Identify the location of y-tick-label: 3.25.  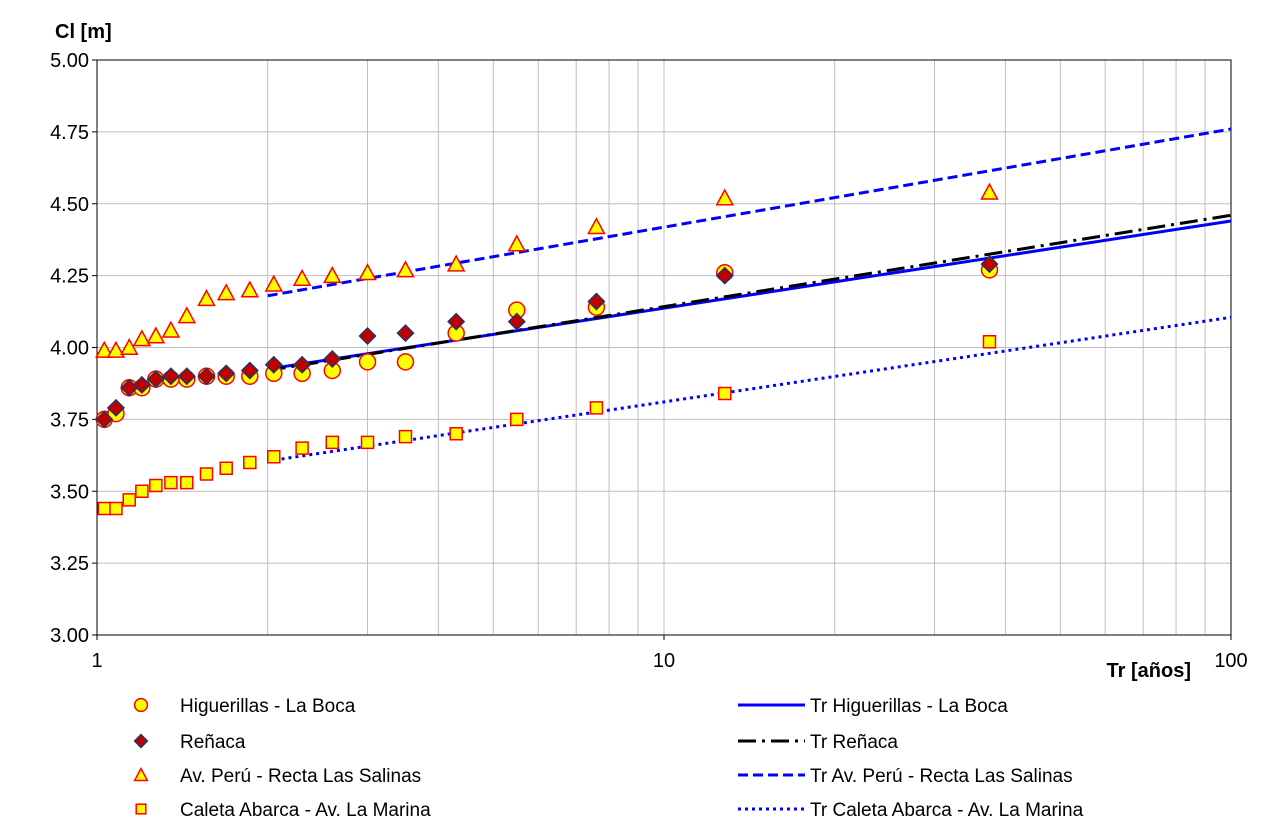
(69, 564).